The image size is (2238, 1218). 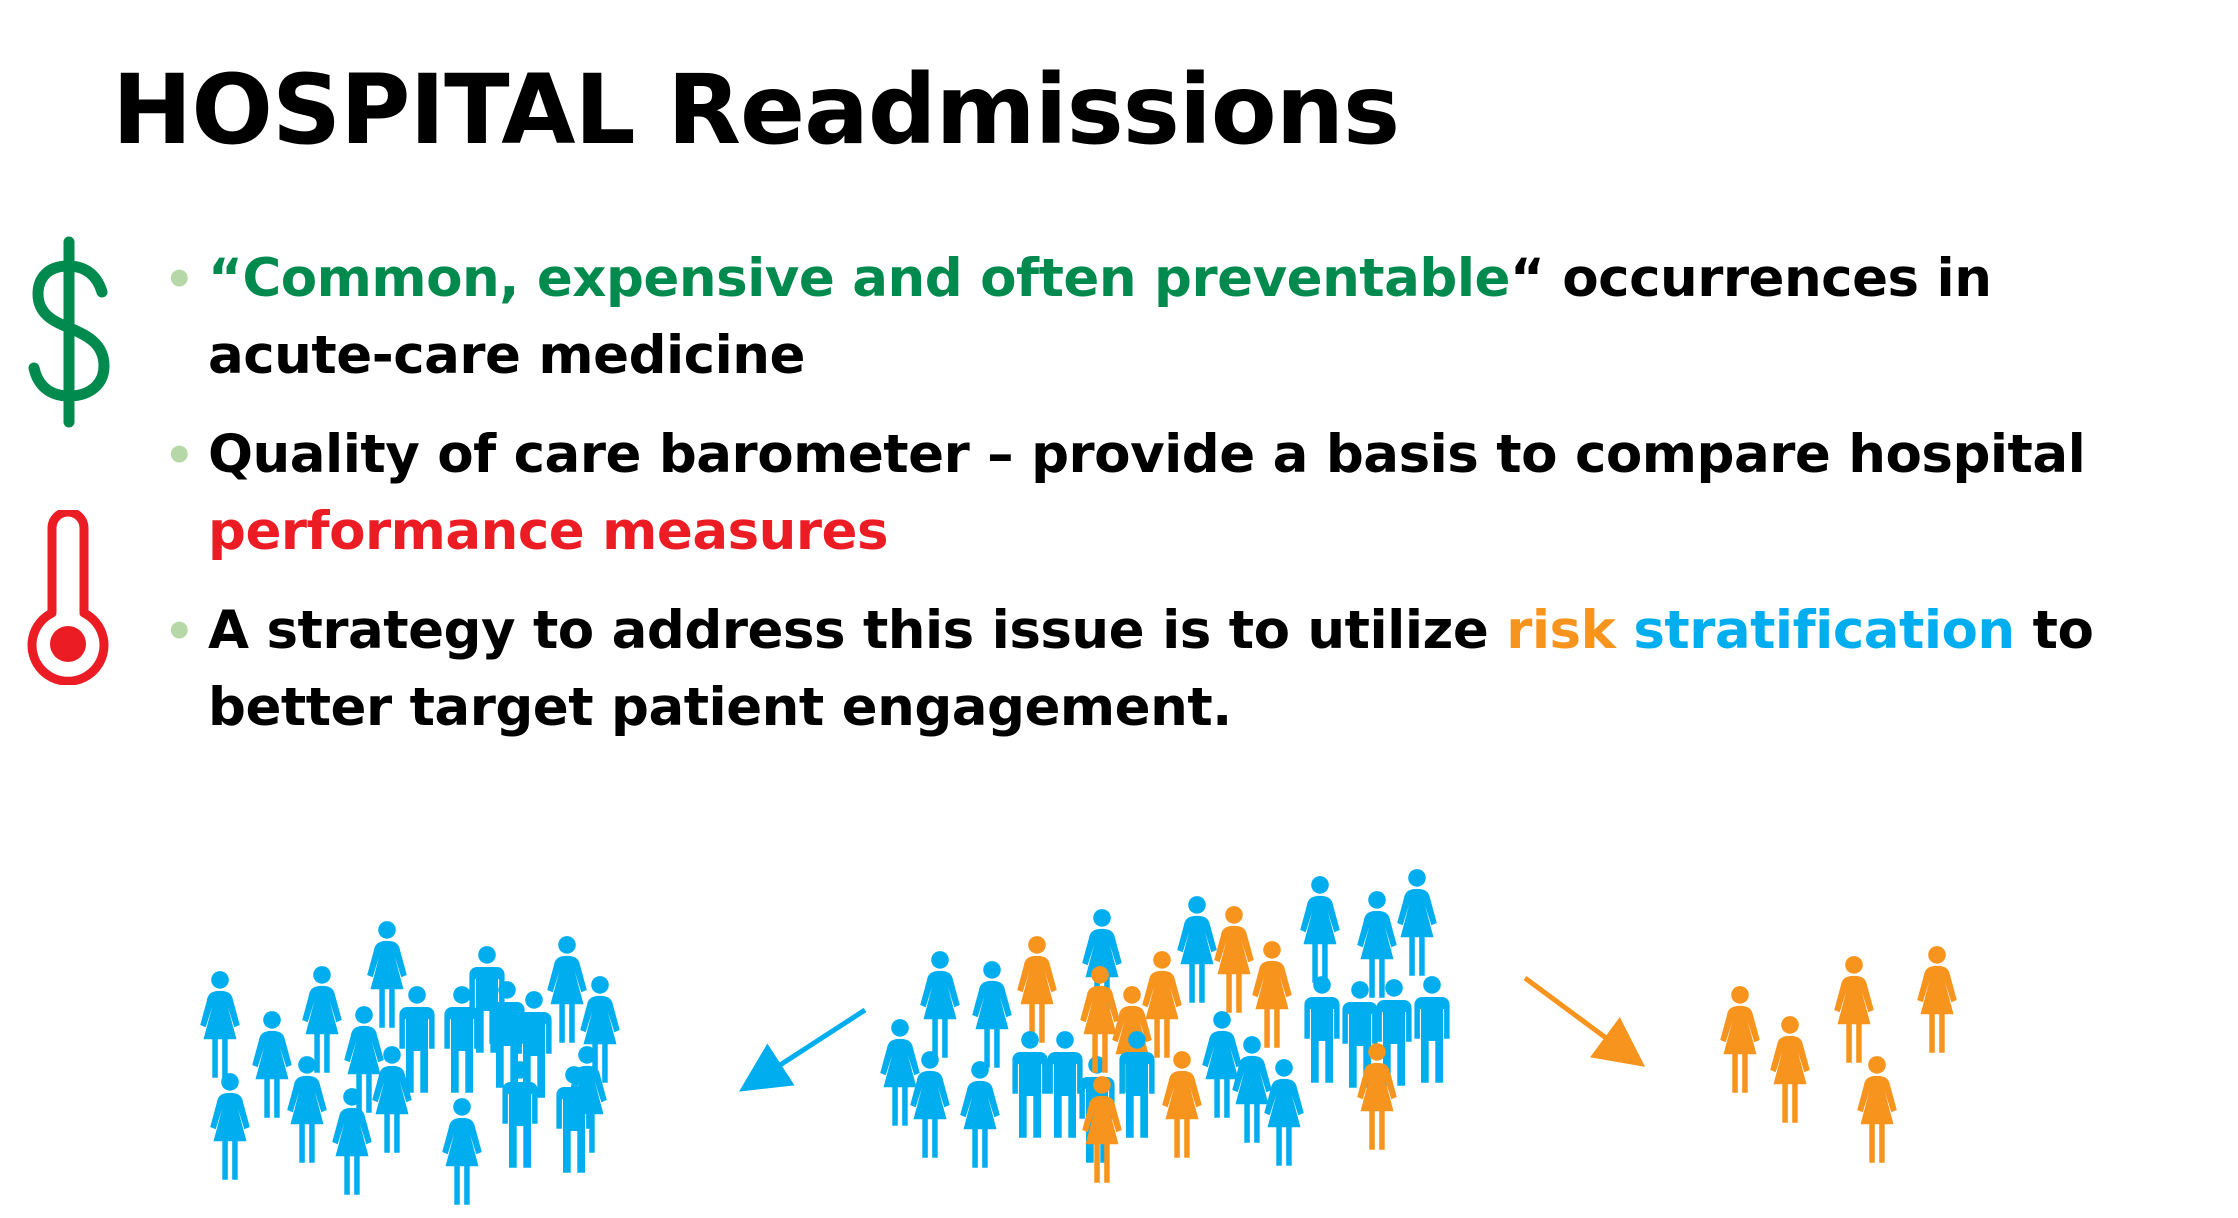 I want to click on bullet-3-space, so click(x=1624, y=630).